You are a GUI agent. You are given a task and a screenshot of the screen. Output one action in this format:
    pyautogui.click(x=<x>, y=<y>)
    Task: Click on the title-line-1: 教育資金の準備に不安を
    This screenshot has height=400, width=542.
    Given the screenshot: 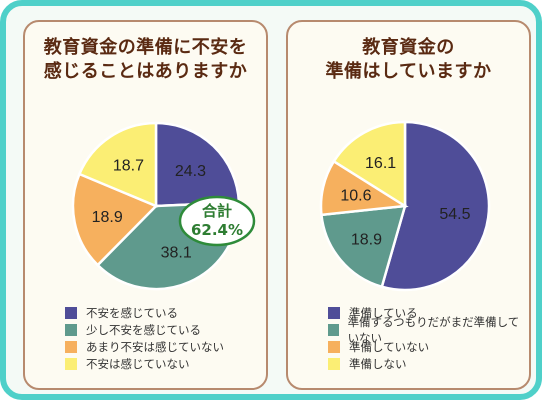 What is the action you would take?
    pyautogui.click(x=145, y=47)
    